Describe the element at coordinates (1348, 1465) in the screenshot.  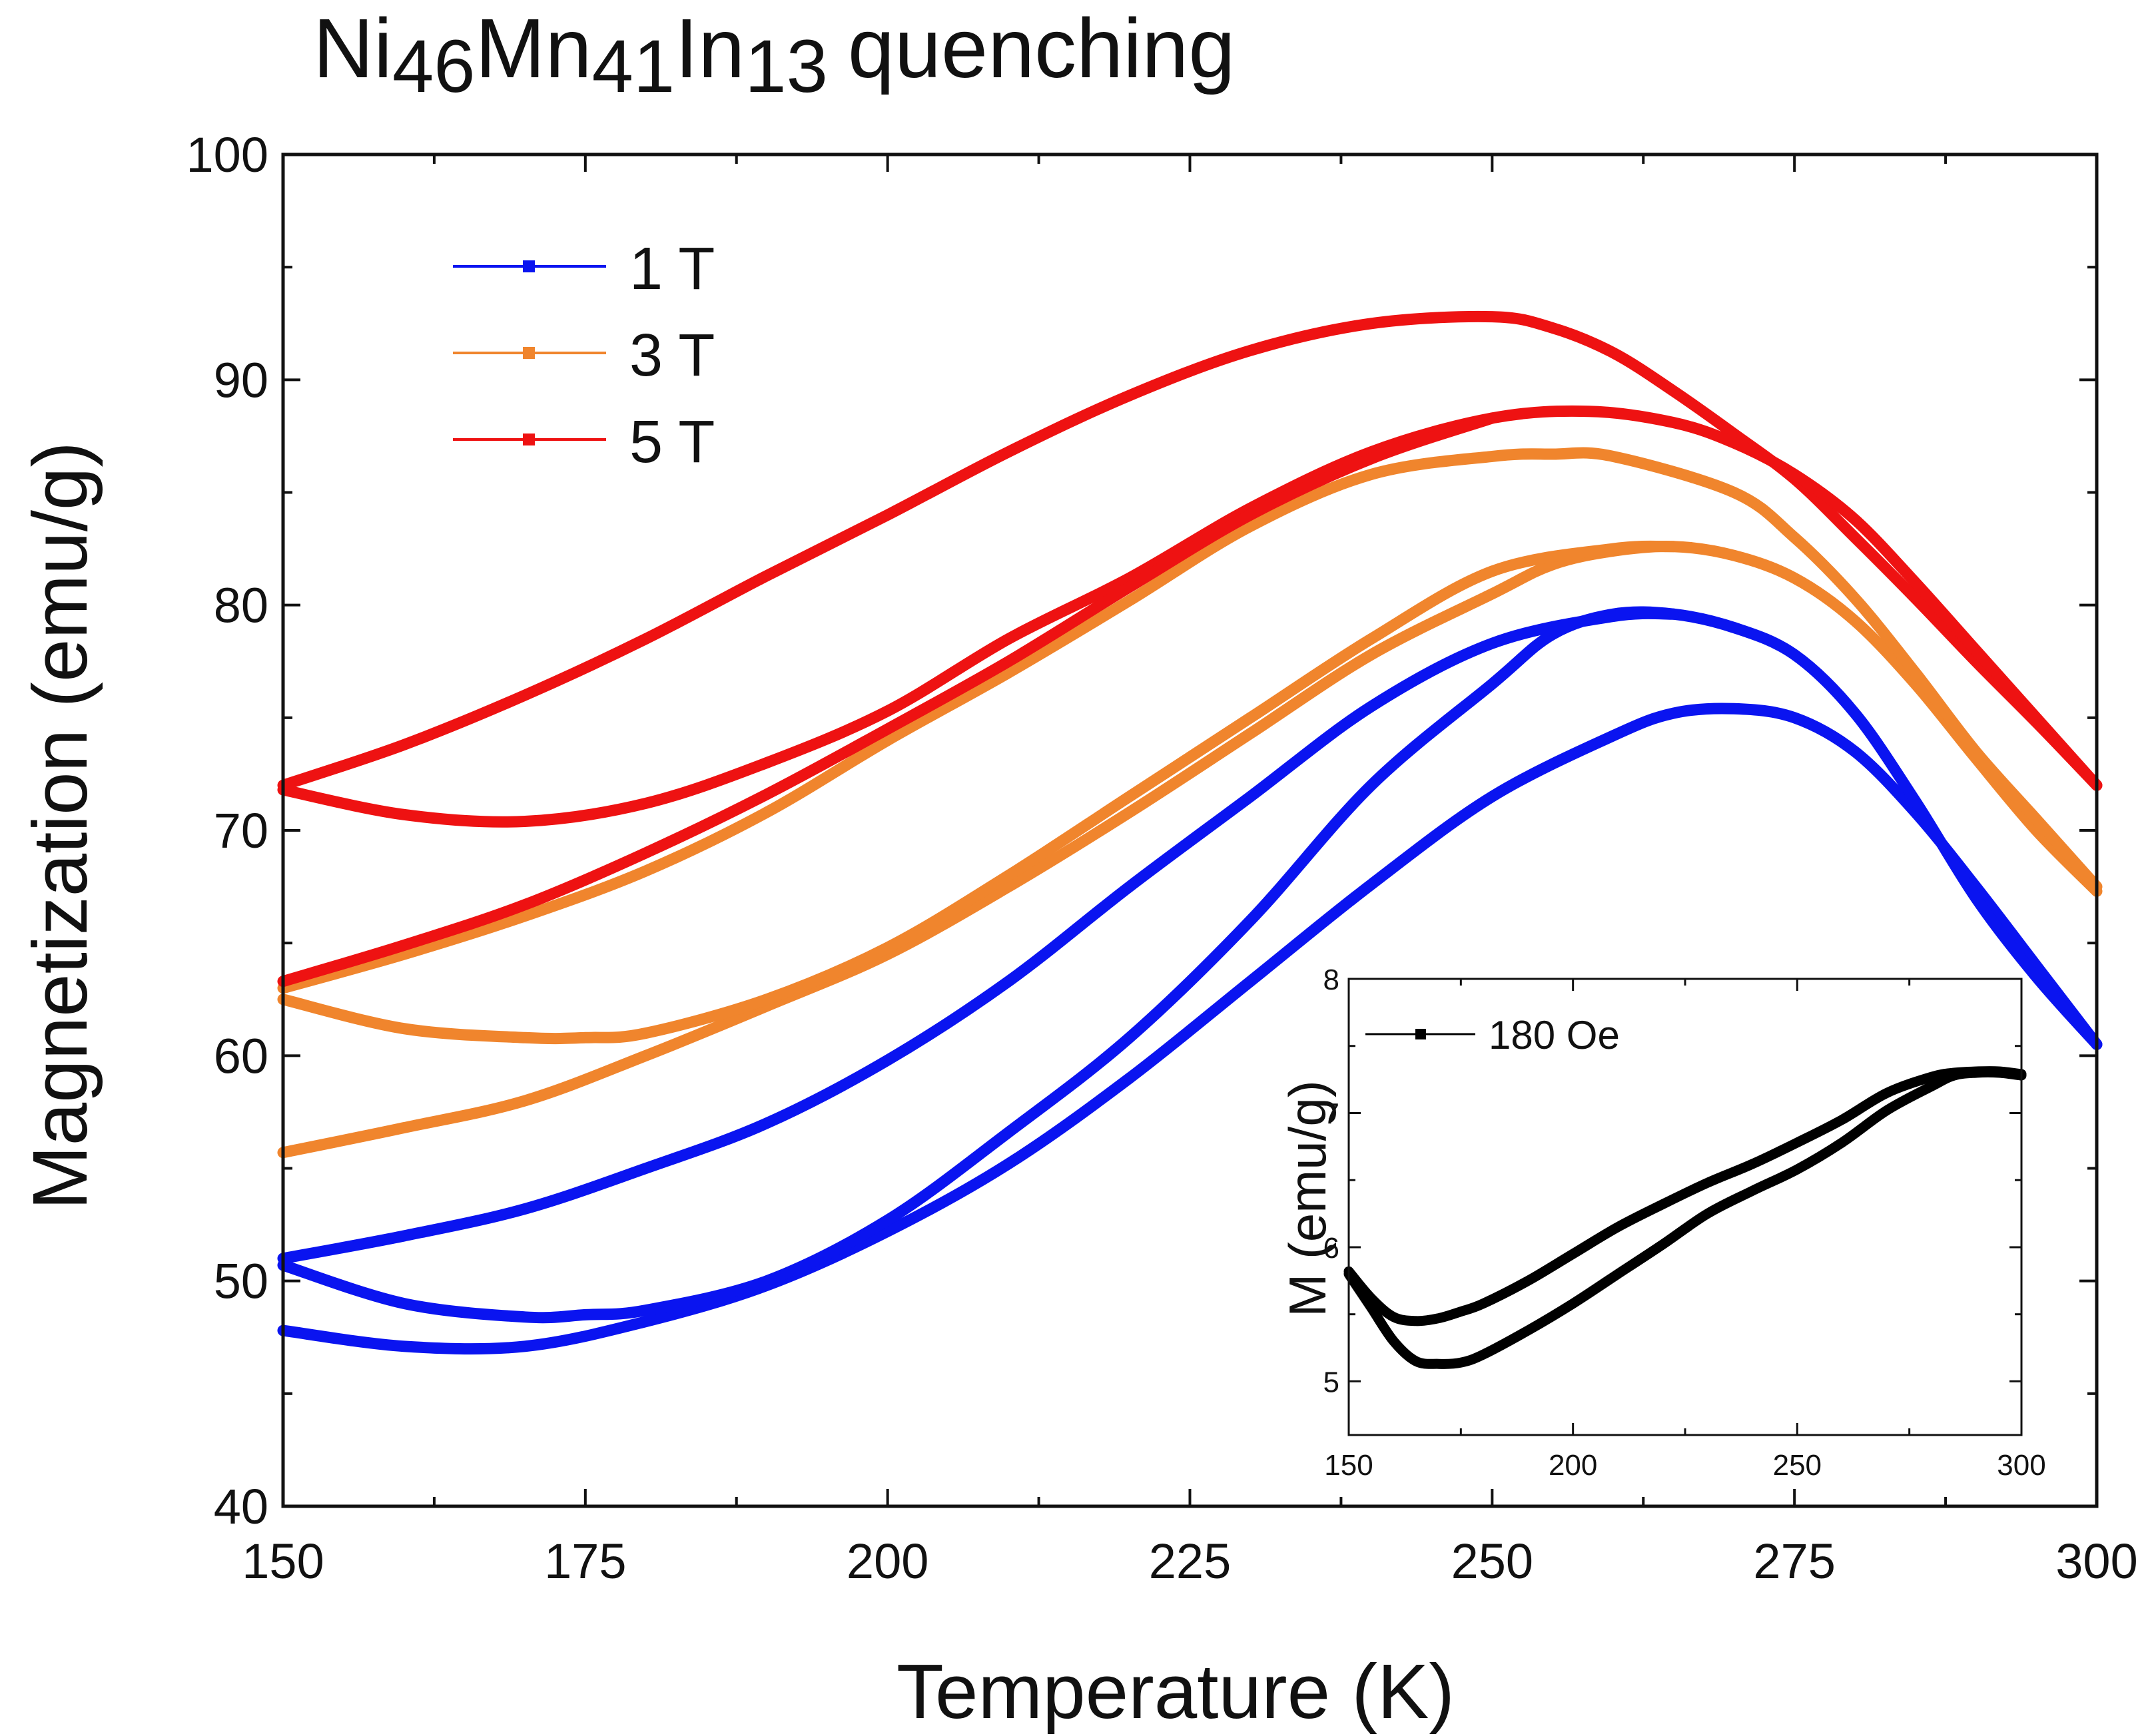
I see `inset-x-tick-label: 150` at that location.